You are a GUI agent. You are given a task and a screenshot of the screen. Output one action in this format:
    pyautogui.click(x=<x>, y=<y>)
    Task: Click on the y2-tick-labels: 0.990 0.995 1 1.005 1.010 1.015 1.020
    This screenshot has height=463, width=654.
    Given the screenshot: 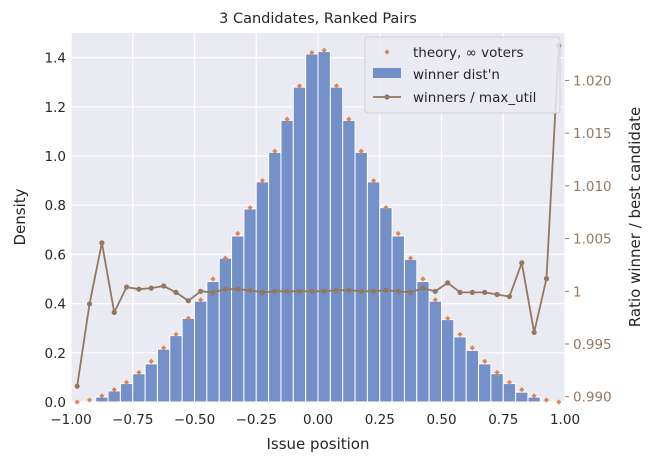 What is the action you would take?
    pyautogui.click(x=588, y=239)
    